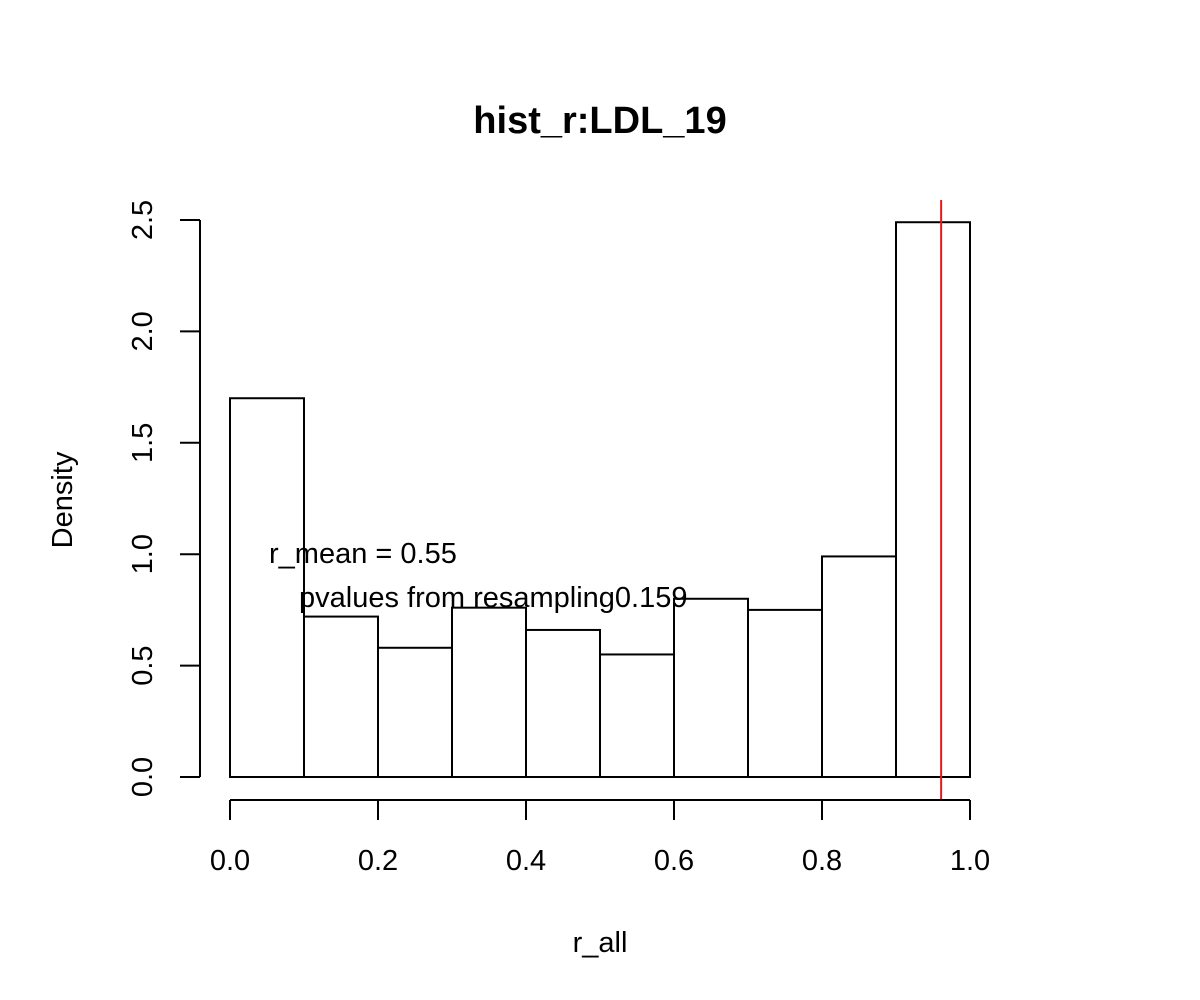 The image size is (1200, 1000). I want to click on y-axis-label: Density, so click(63, 499).